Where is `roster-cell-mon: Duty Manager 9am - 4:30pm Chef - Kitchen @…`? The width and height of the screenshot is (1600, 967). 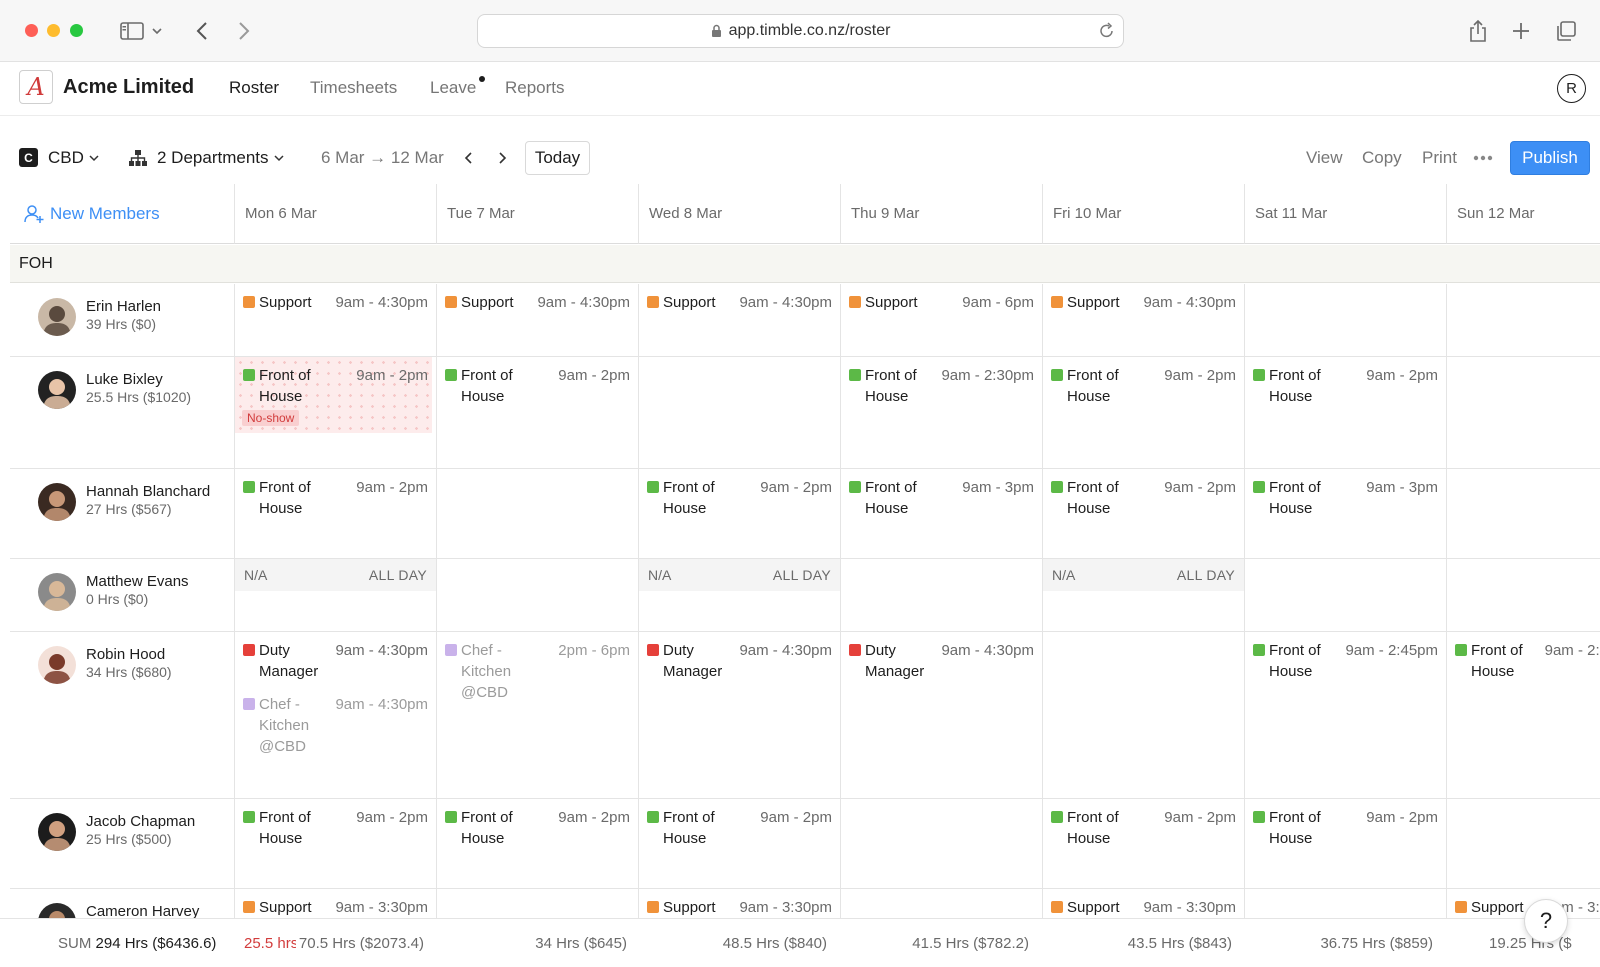 roster-cell-mon: Duty Manager 9am - 4:30pm Chef - Kitchen @… is located at coordinates (335, 715).